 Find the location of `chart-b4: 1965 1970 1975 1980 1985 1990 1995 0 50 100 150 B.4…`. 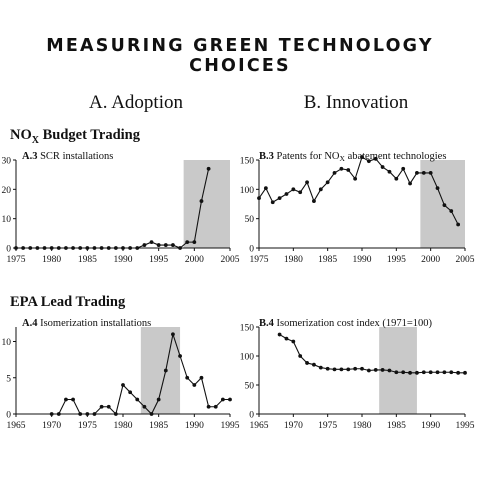

chart-b4: 1965 1970 1975 1980 1985 1990 1995 0 50 100 150 B.4… is located at coordinates (357, 374).